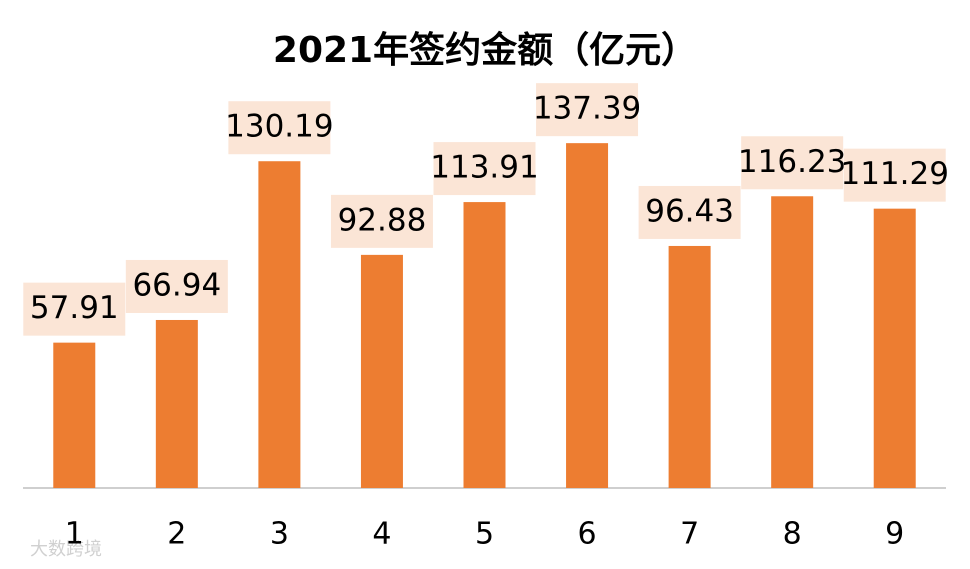  I want to click on x-tick-label: 1, so click(74, 534).